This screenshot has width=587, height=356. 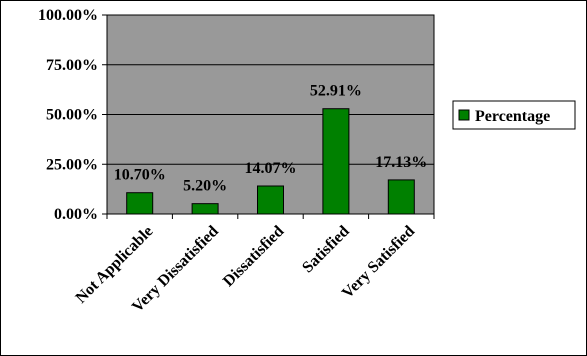 I want to click on y-tick-label: 0.00%, so click(x=76, y=214).